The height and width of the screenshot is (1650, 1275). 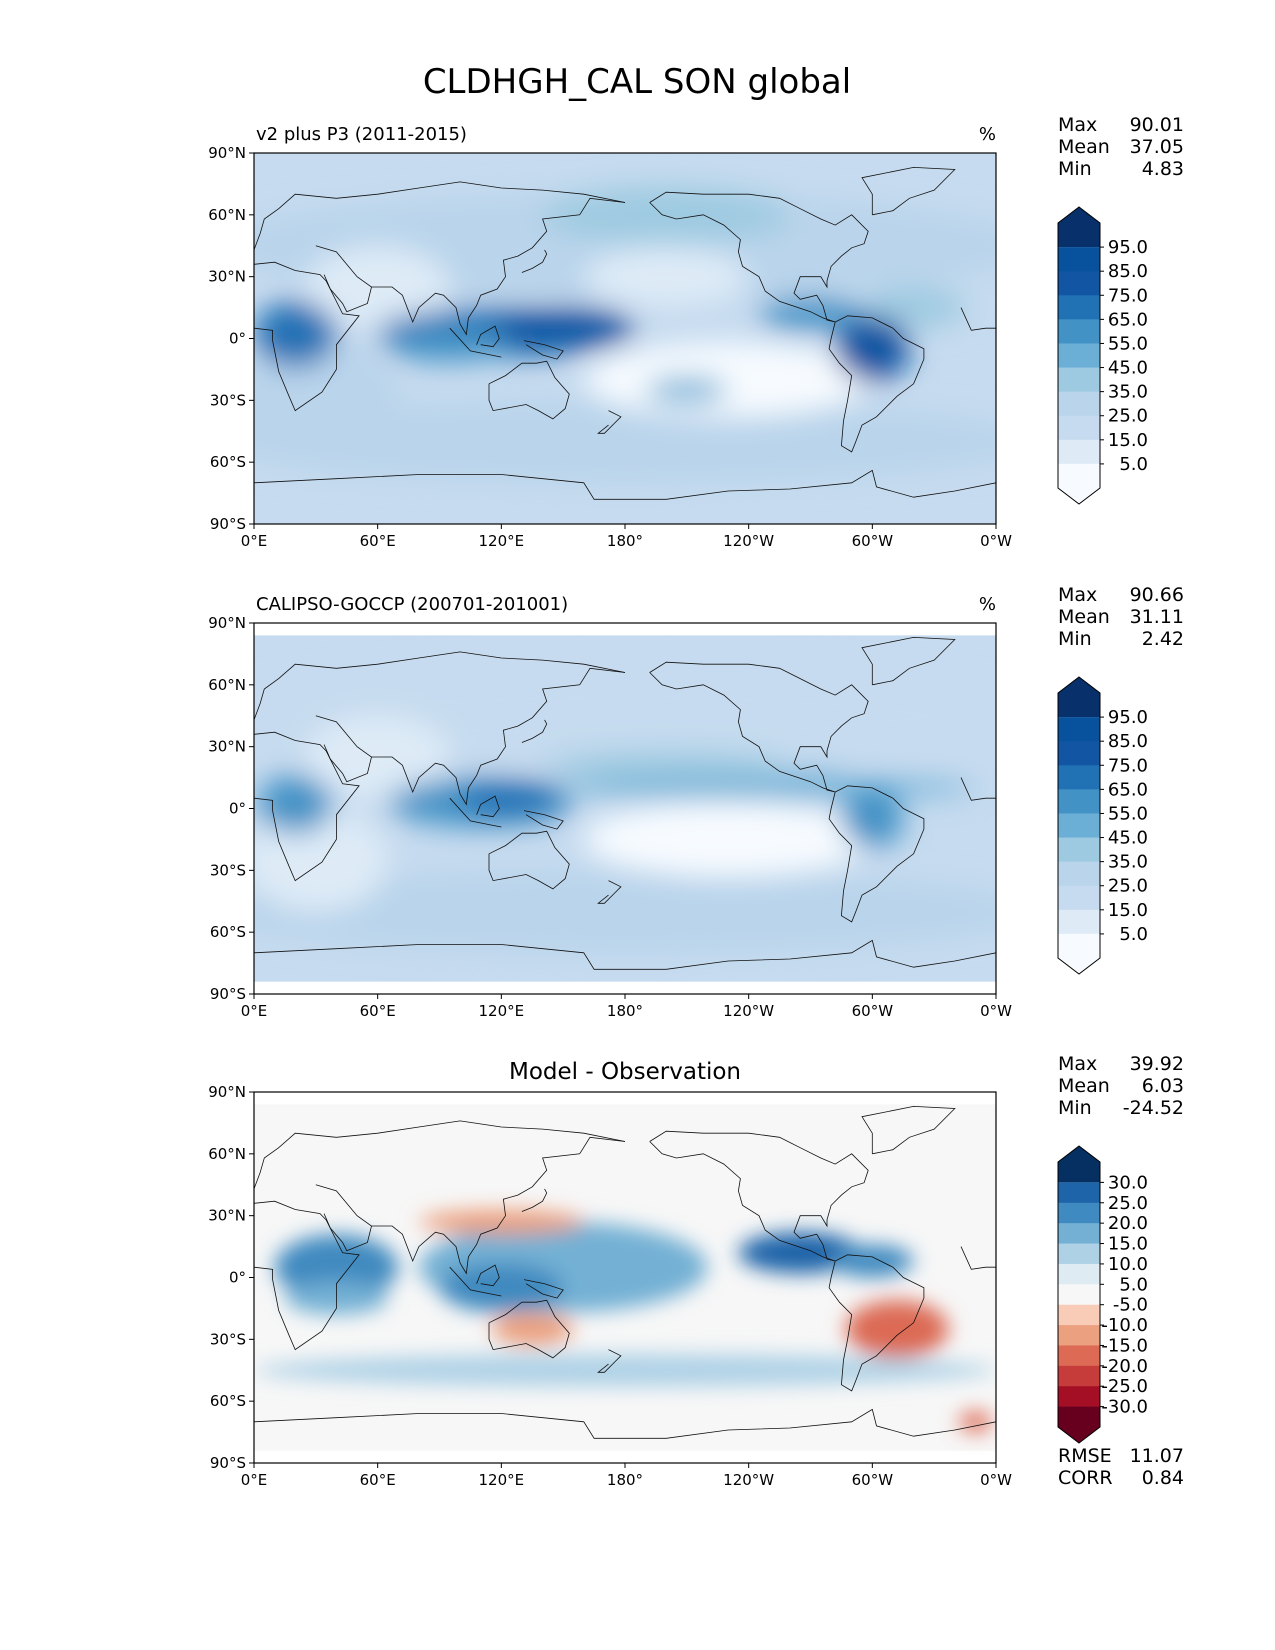 I want to click on colorbar-label: -10.0, so click(x=1124, y=1325).